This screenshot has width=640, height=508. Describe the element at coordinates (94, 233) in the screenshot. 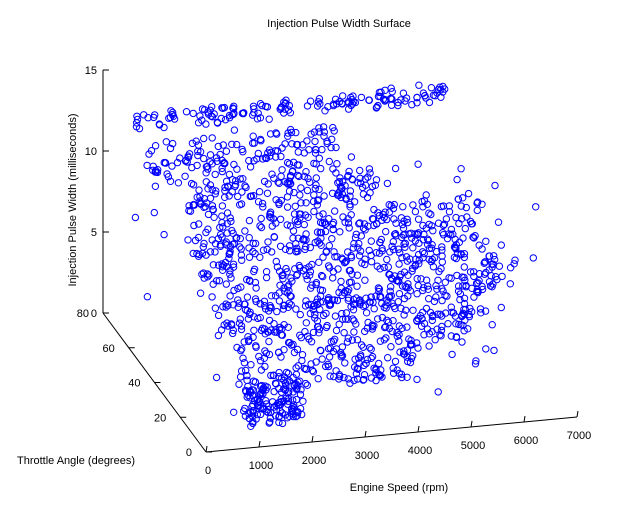

I see `z-tick-label: 5` at that location.